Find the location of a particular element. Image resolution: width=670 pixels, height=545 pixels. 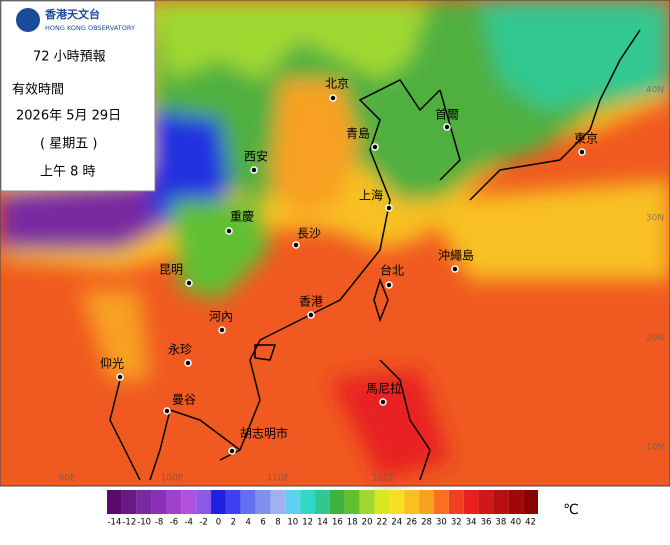

colorbar-tick-label: 2 is located at coordinates (233, 523).